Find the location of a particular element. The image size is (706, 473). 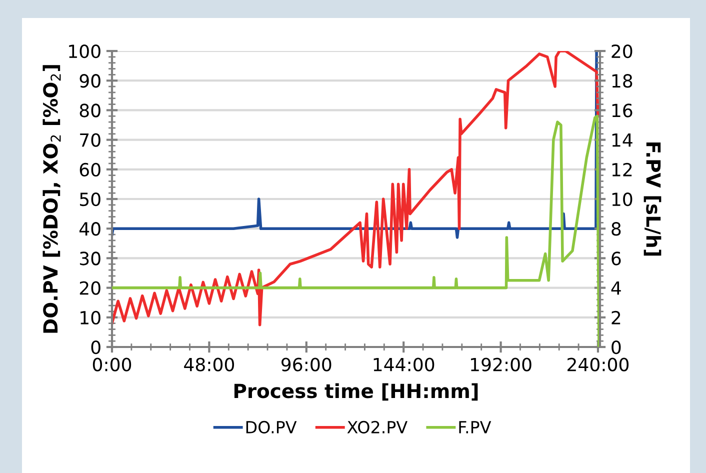

legend-label: DO.PV is located at coordinates (271, 427).